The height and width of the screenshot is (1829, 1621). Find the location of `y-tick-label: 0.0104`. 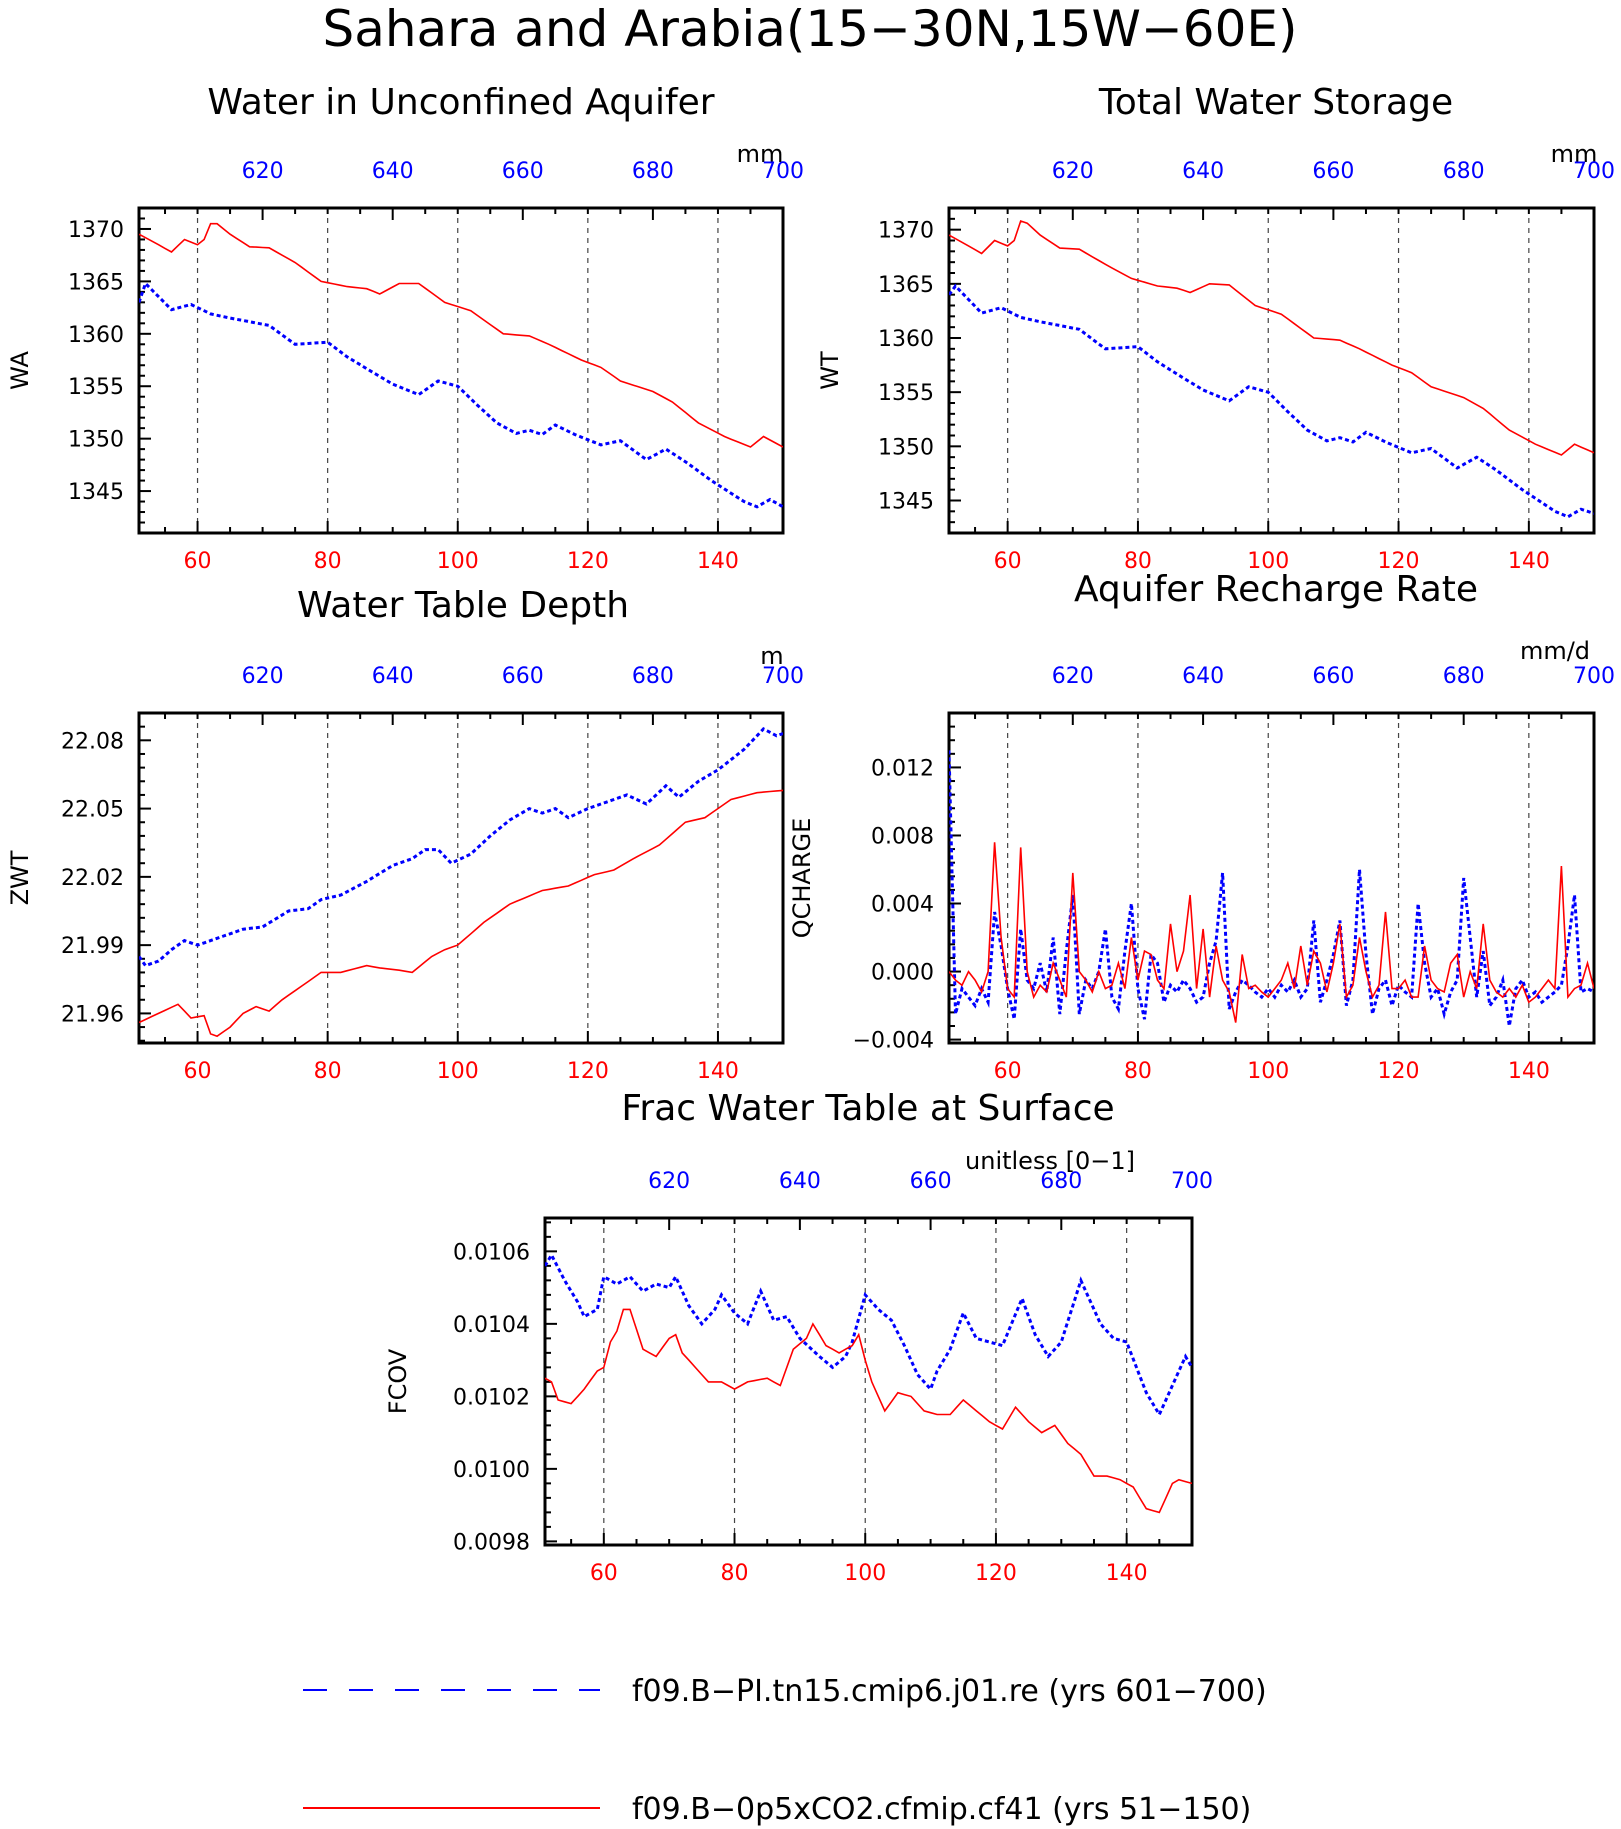

y-tick-label: 0.0104 is located at coordinates (491, 1325).